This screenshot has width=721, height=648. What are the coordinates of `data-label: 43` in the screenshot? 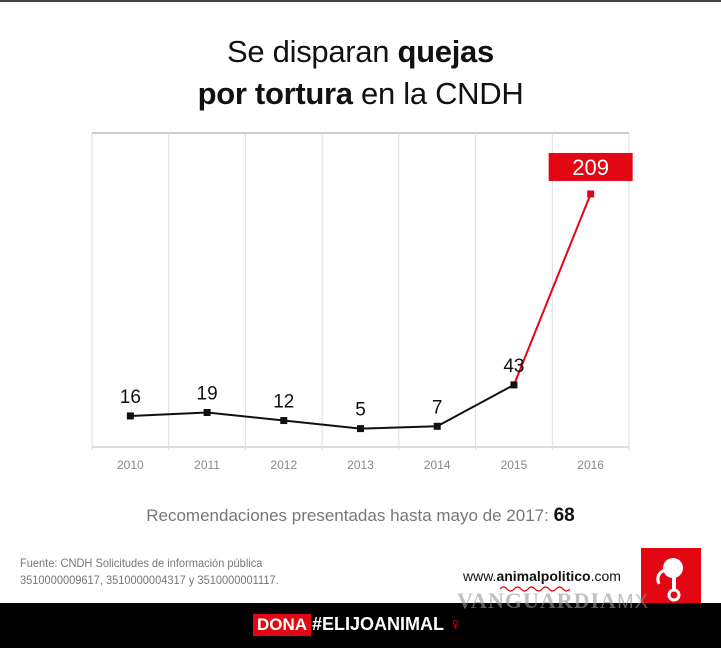 It's located at (513, 366).